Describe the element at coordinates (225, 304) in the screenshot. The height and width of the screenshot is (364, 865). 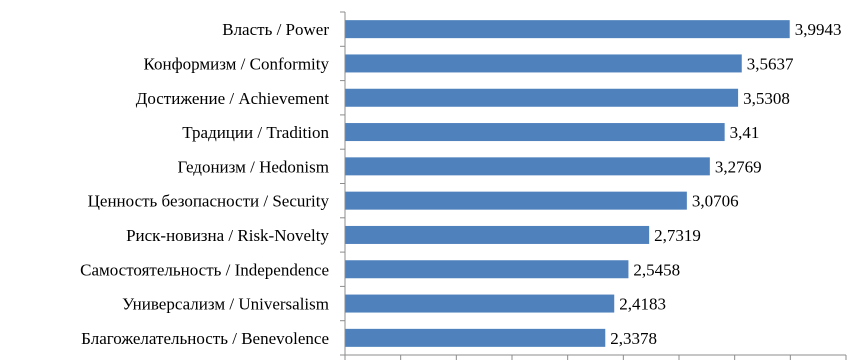
I see `category-label: Универсализм / Universalism` at that location.